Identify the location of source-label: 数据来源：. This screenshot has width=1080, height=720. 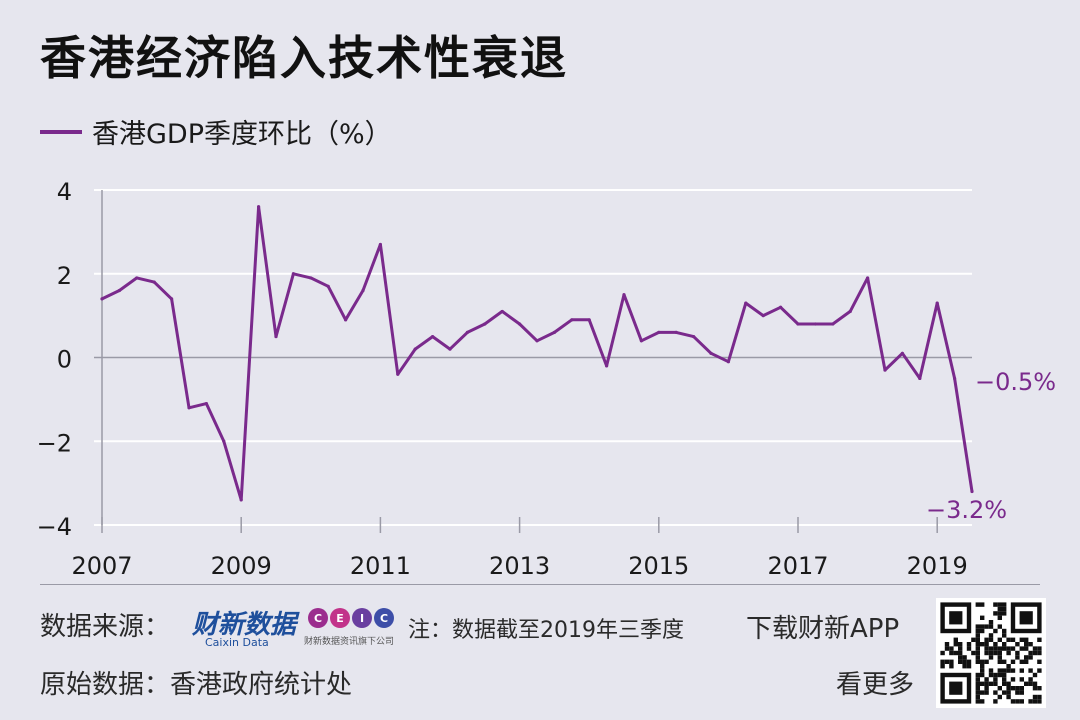
(105, 627).